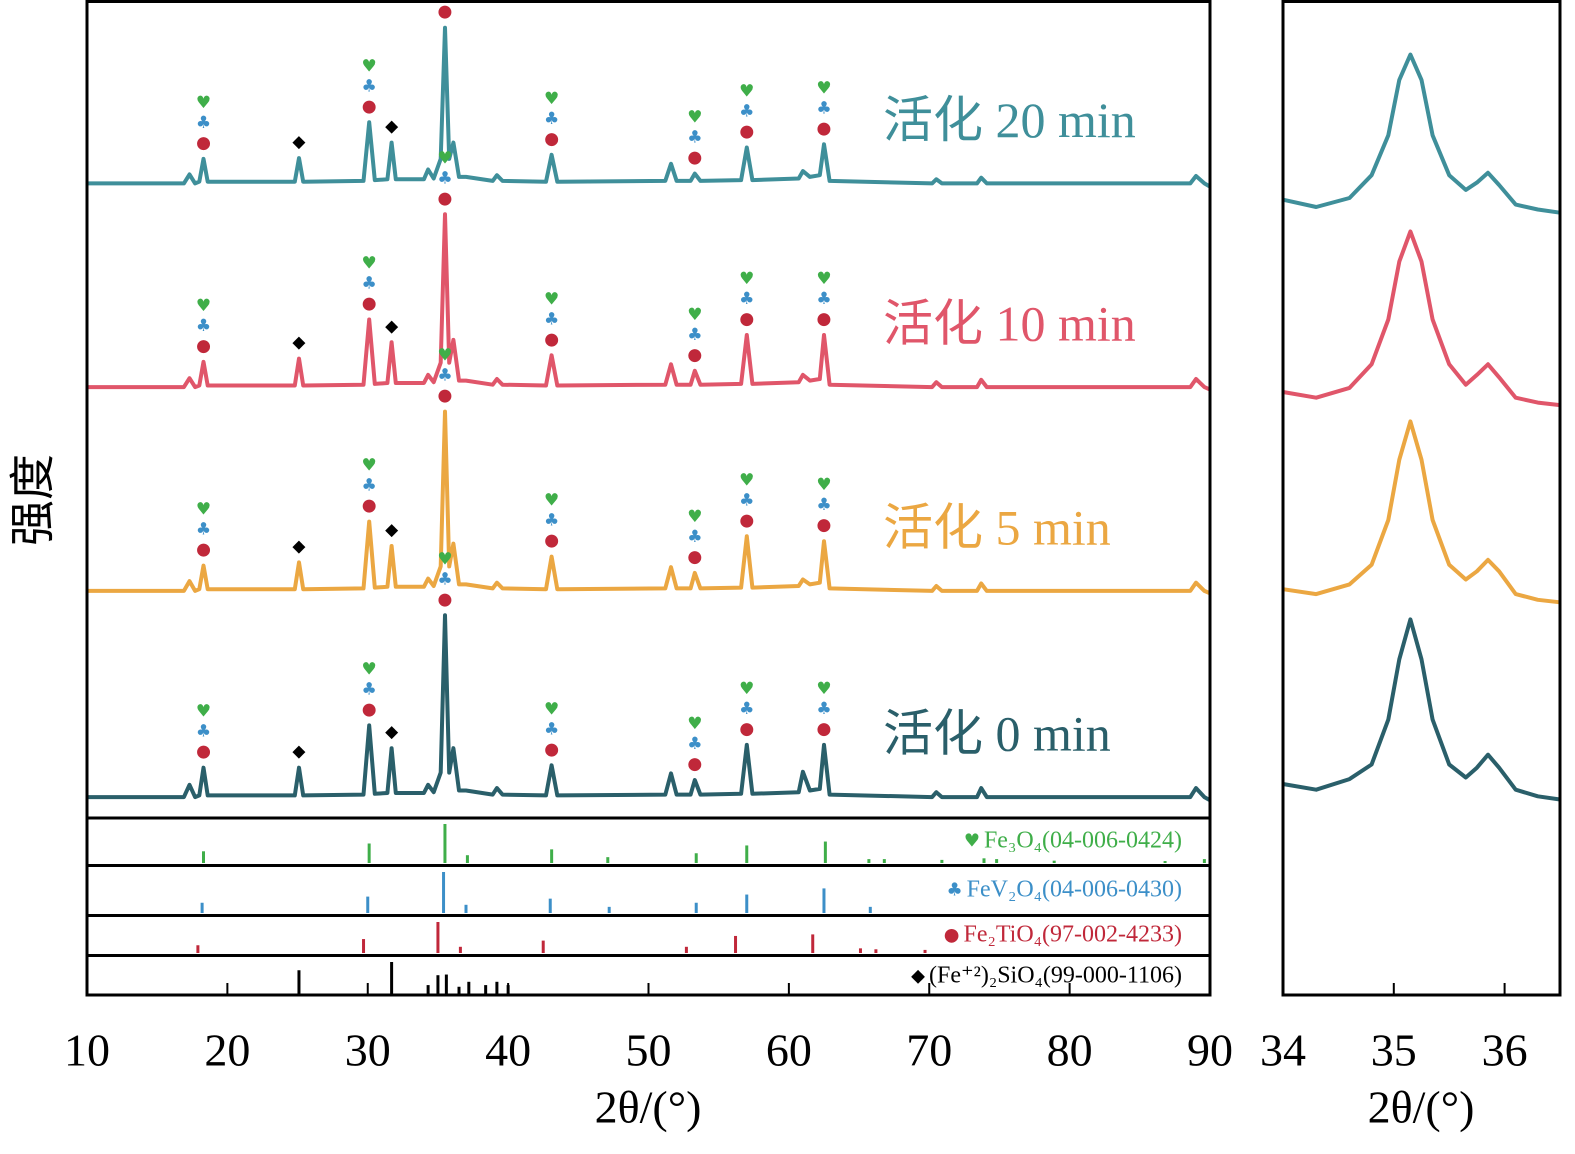  I want to click on x-tick-label: 50, so click(649, 1050).